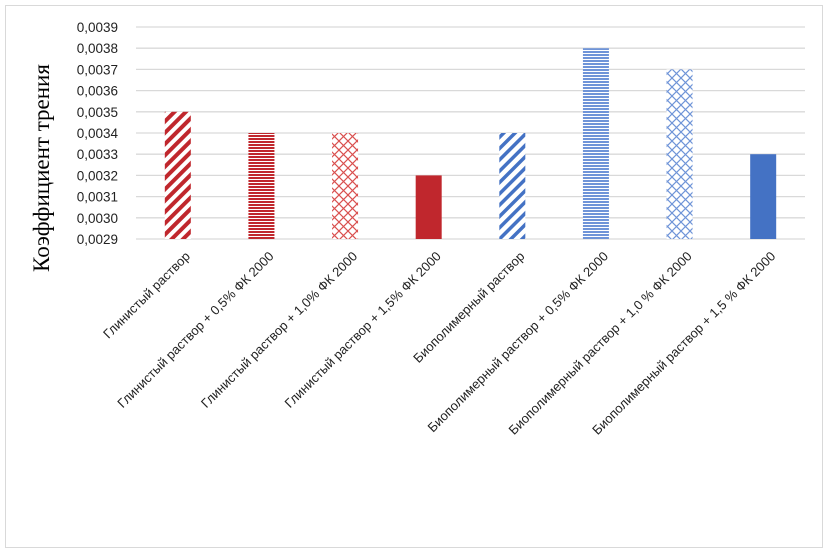  What do you see at coordinates (97, 175) in the screenshot?
I see `y-tick-label: 0,0032` at bounding box center [97, 175].